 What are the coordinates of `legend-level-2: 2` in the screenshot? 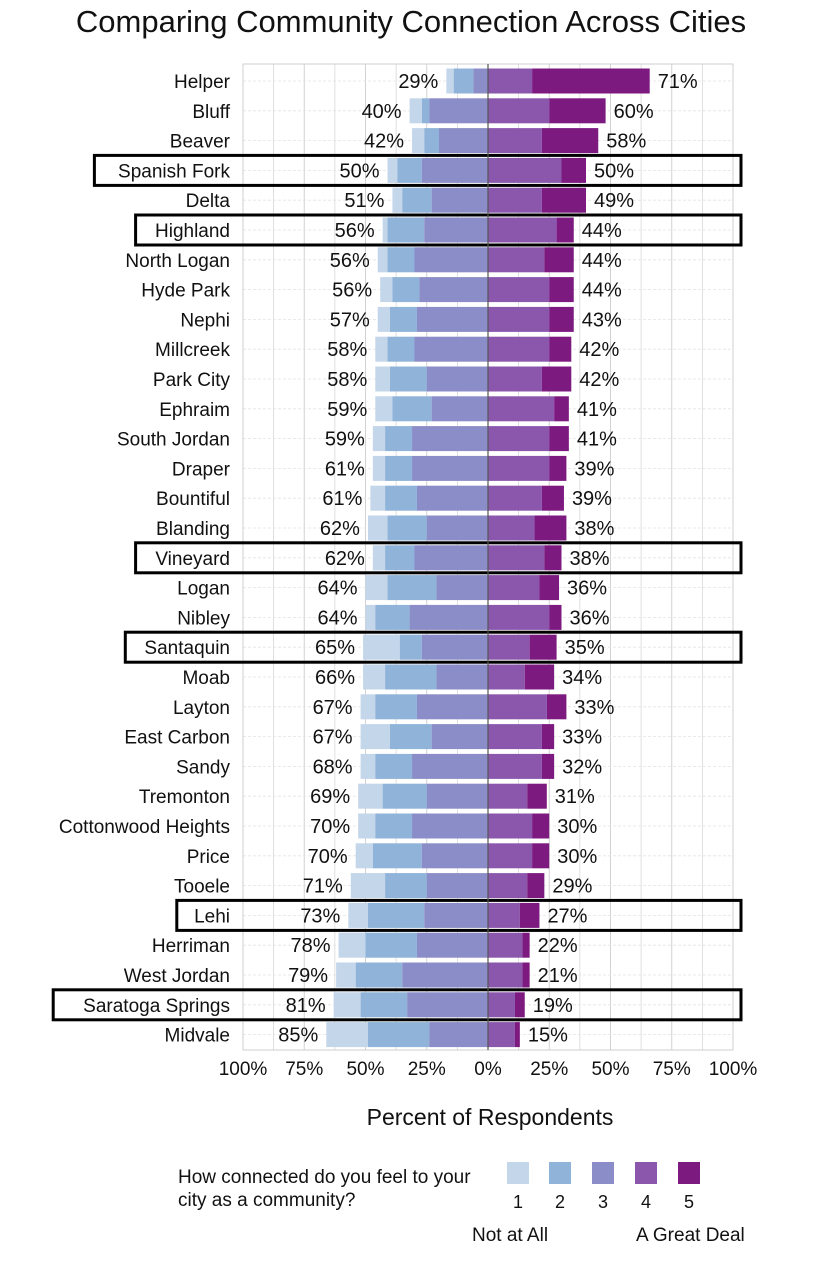 It's located at (559, 1202).